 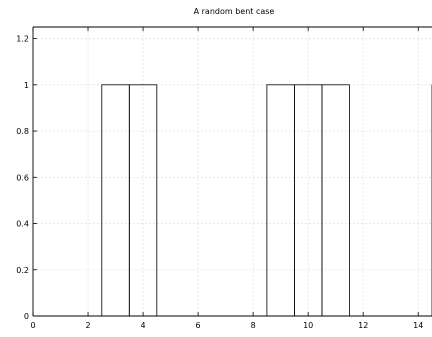 What do you see at coordinates (234, 11) in the screenshot?
I see `chart-title: A random bent case` at bounding box center [234, 11].